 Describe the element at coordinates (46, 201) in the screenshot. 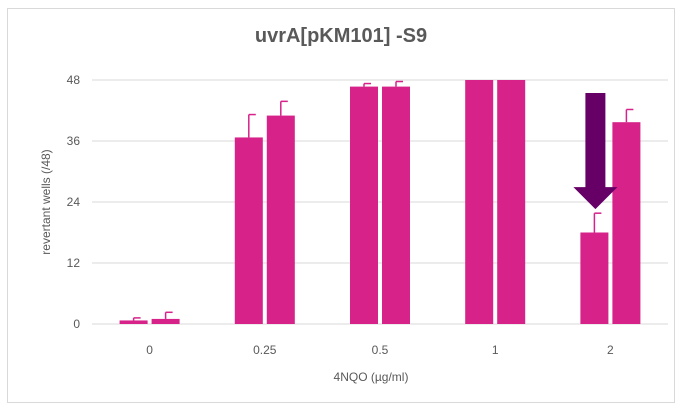

I see `y-axis-label: revertant wells (/48)` at that location.